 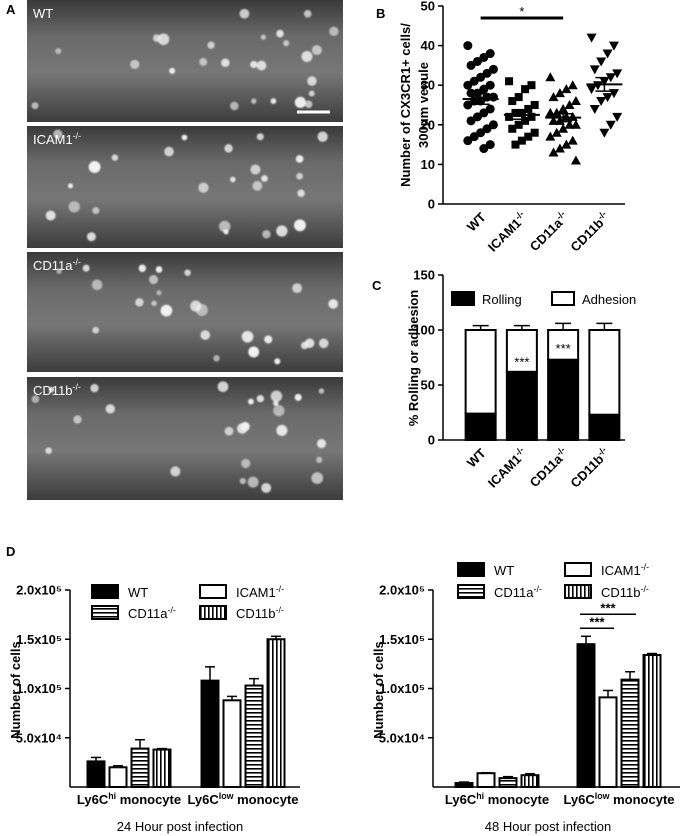 What do you see at coordinates (609, 299) in the screenshot?
I see `legend-label-part: Adhesion` at bounding box center [609, 299].